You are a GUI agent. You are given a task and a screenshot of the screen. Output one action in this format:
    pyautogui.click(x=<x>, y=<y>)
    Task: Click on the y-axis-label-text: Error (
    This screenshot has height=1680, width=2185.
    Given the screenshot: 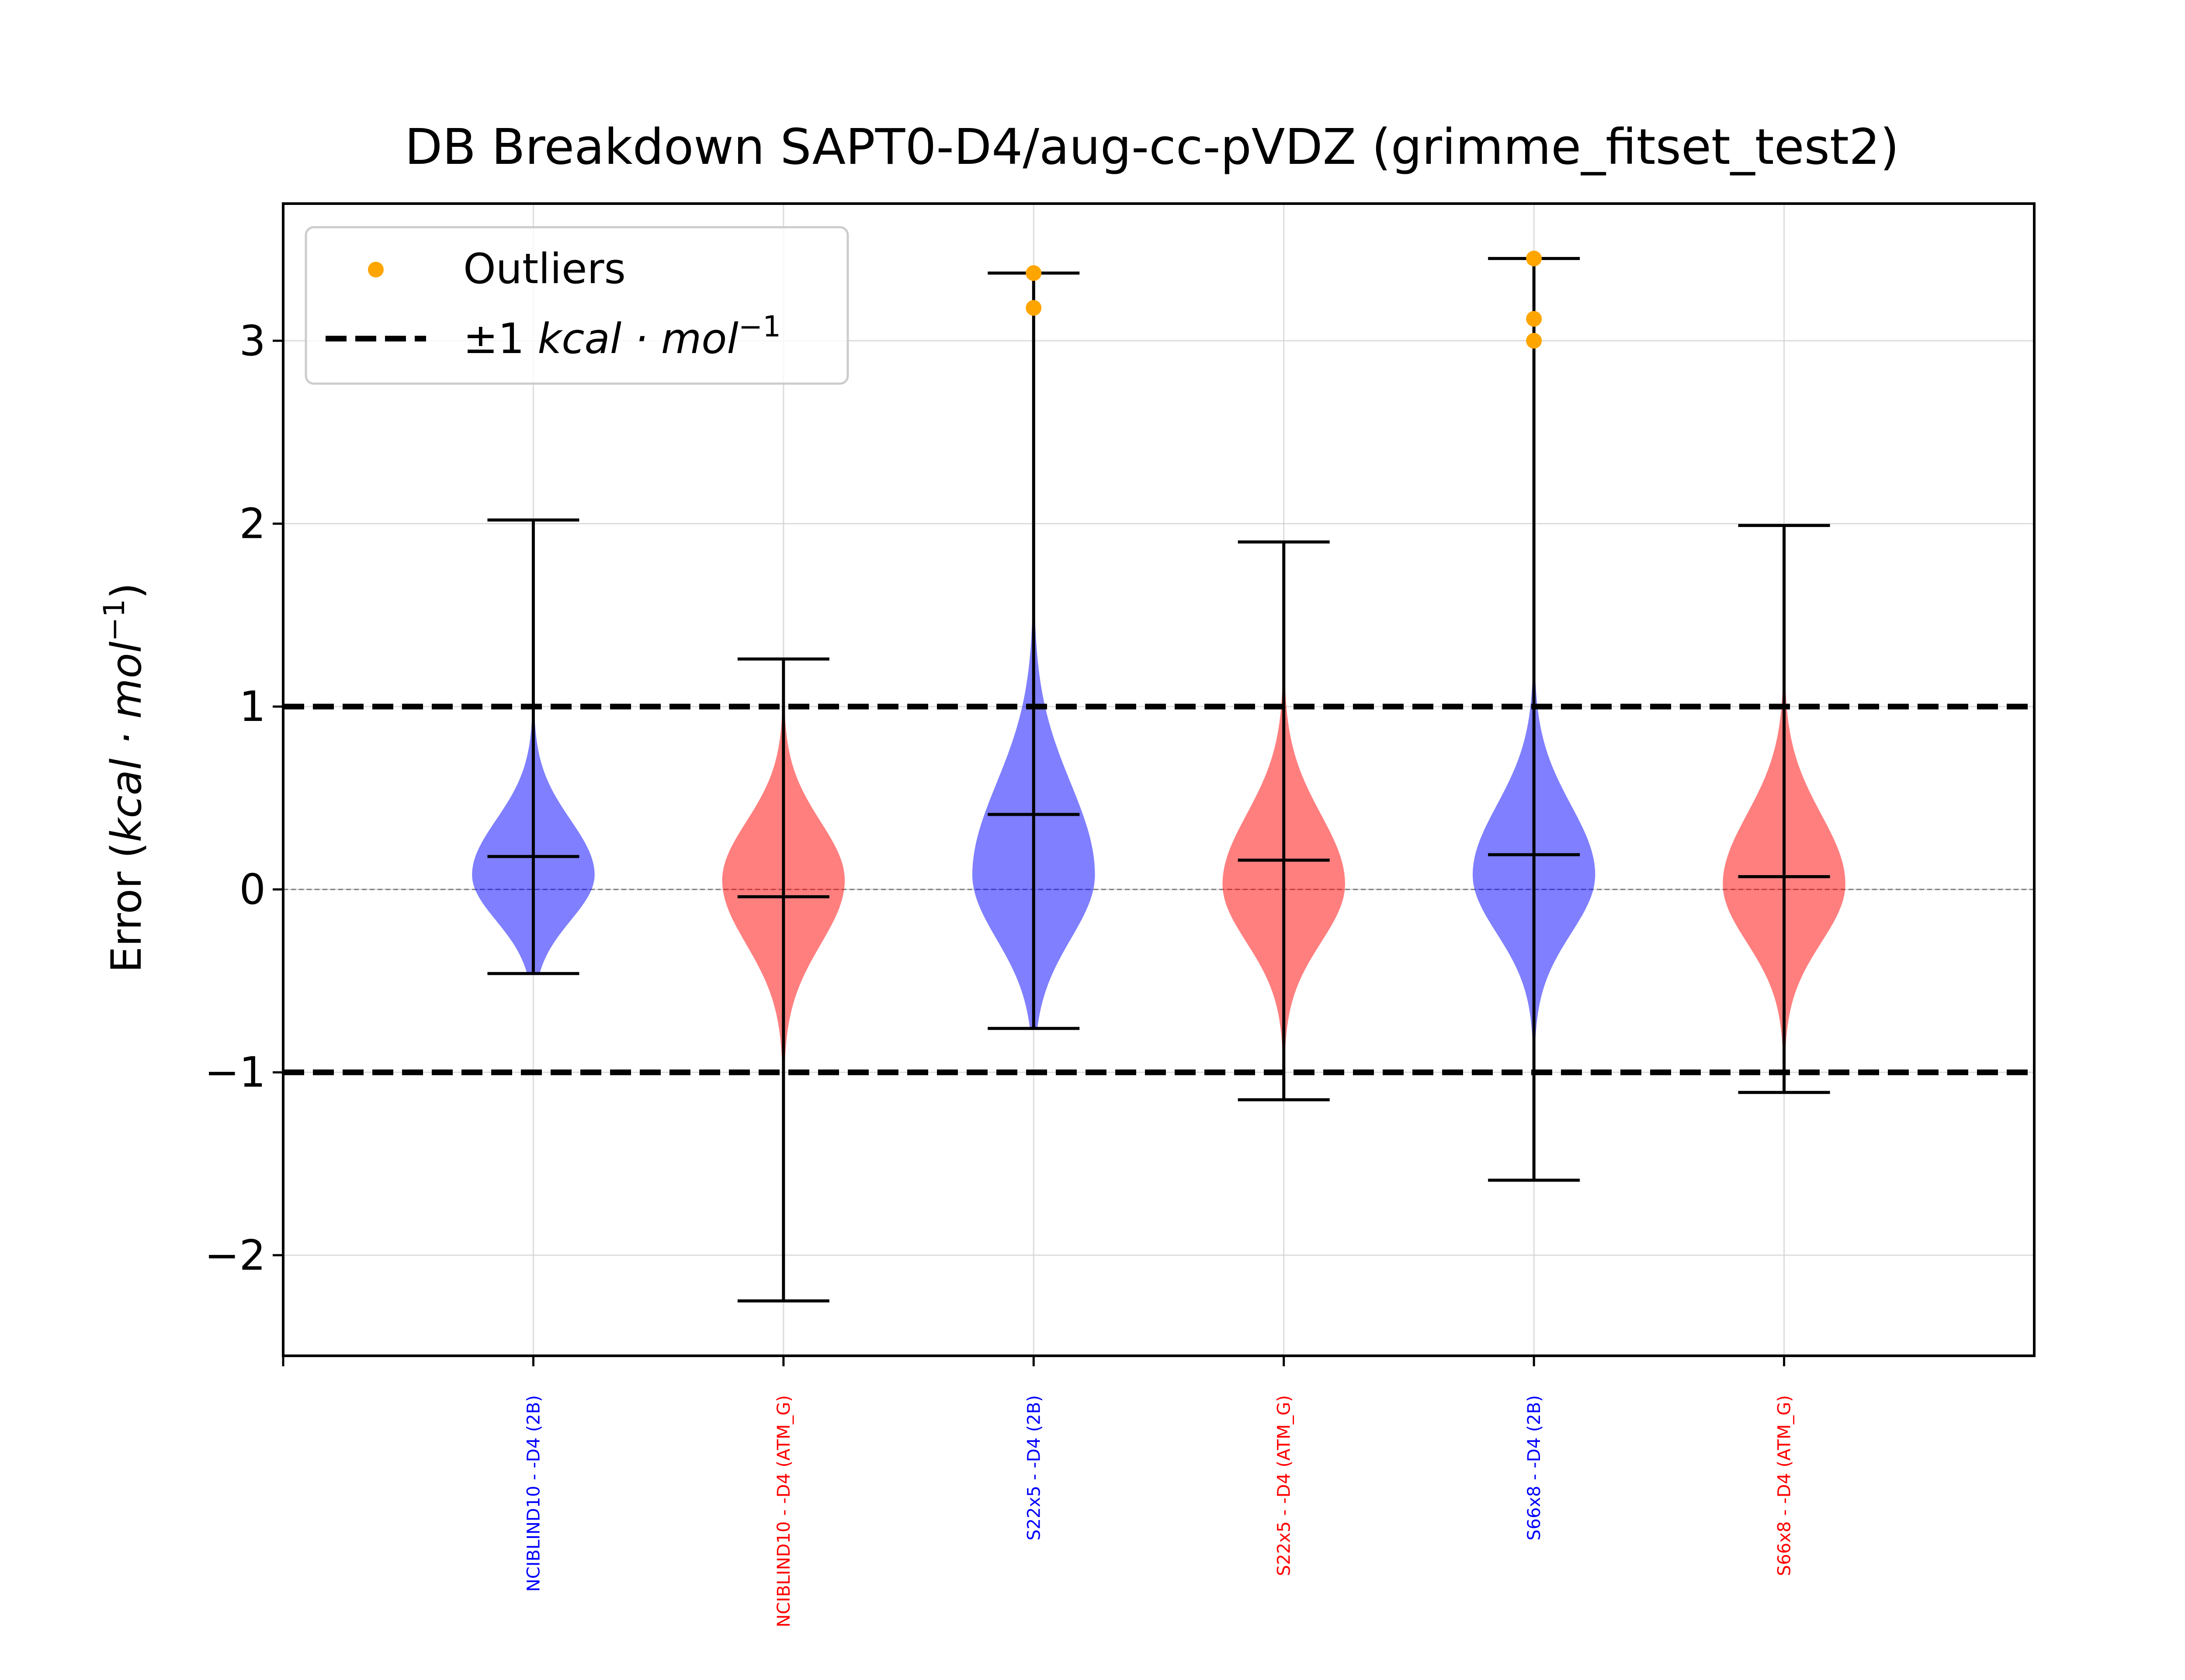 What is the action you would take?
    pyautogui.click(x=127, y=908)
    